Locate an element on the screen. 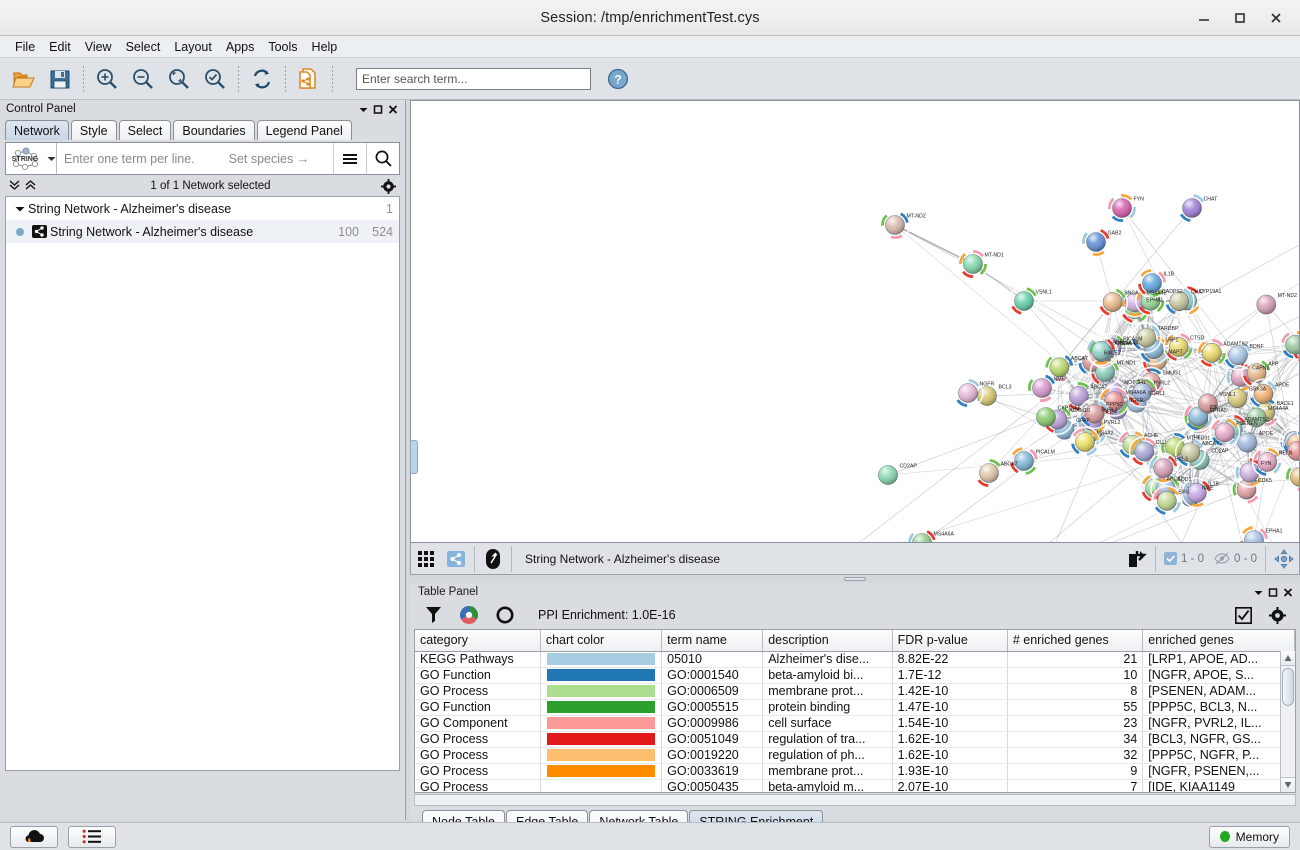  minimize-icon is located at coordinates (1204, 18).